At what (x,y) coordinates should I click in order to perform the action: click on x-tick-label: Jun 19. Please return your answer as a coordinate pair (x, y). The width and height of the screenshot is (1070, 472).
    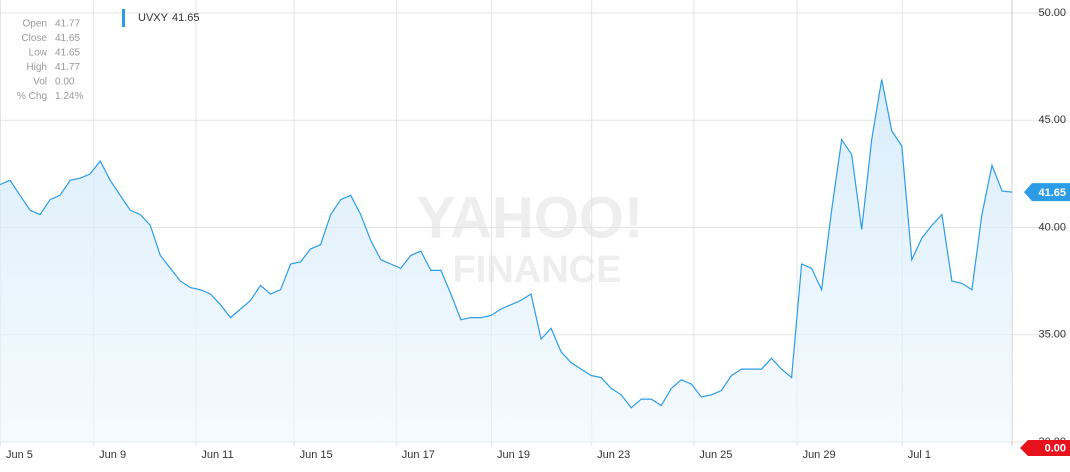
    Looking at the image, I should click on (513, 455).